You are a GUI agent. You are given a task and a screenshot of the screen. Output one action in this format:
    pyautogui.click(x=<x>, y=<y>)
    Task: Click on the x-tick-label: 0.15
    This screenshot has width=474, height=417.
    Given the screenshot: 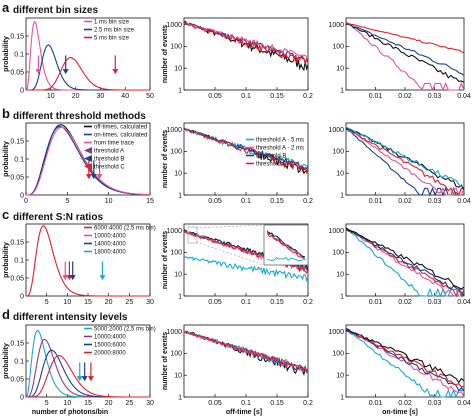 What is the action you would take?
    pyautogui.click(x=277, y=201)
    